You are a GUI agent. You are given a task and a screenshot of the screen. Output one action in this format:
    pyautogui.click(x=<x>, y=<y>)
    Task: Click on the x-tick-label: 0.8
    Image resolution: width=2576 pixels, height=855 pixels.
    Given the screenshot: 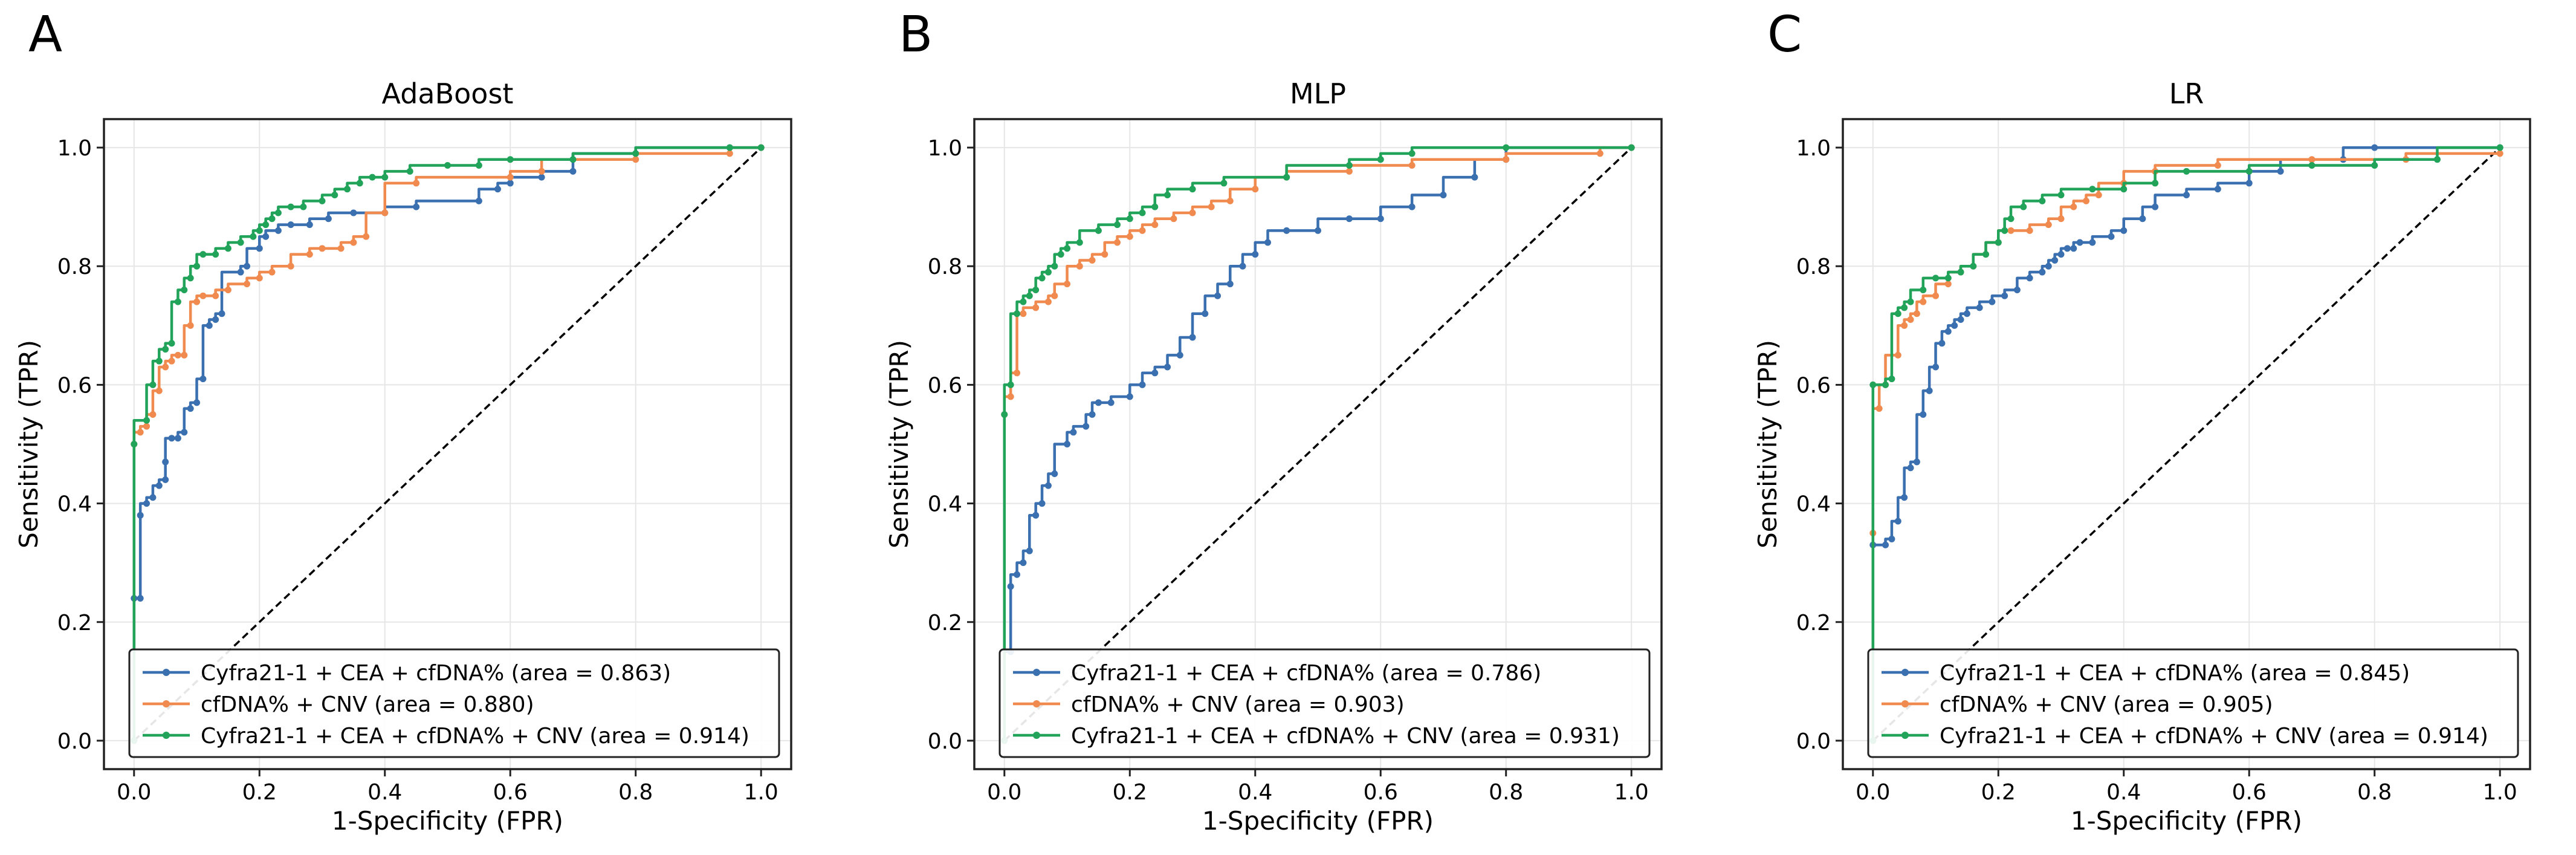 What is the action you would take?
    pyautogui.click(x=635, y=792)
    